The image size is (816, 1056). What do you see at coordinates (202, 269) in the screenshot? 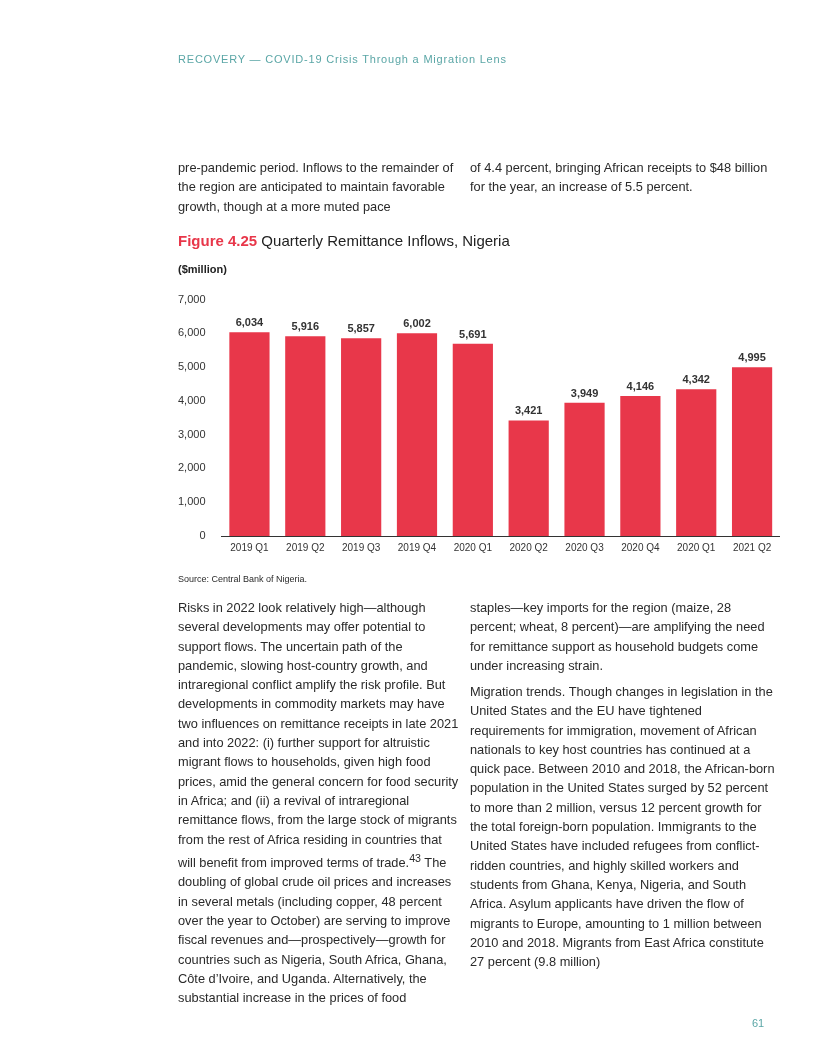
I see `y-axis-title: ($million)` at bounding box center [202, 269].